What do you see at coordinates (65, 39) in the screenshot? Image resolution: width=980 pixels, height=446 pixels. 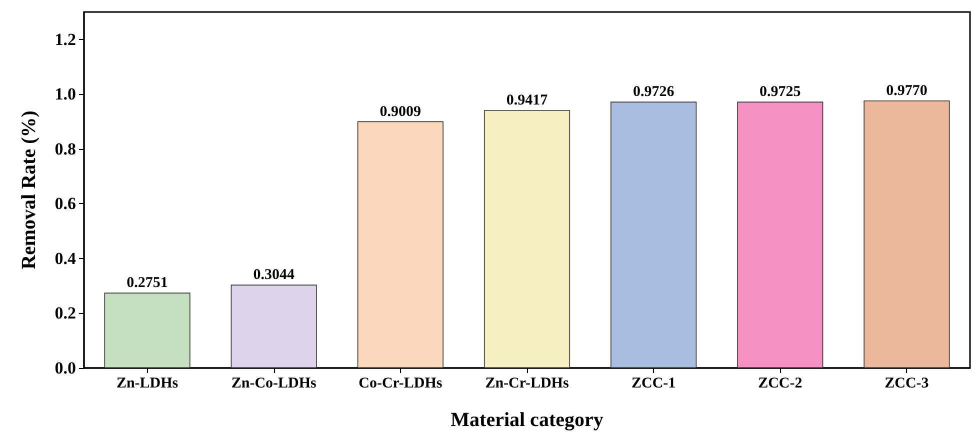 I see `y-tick-label: 1.2` at bounding box center [65, 39].